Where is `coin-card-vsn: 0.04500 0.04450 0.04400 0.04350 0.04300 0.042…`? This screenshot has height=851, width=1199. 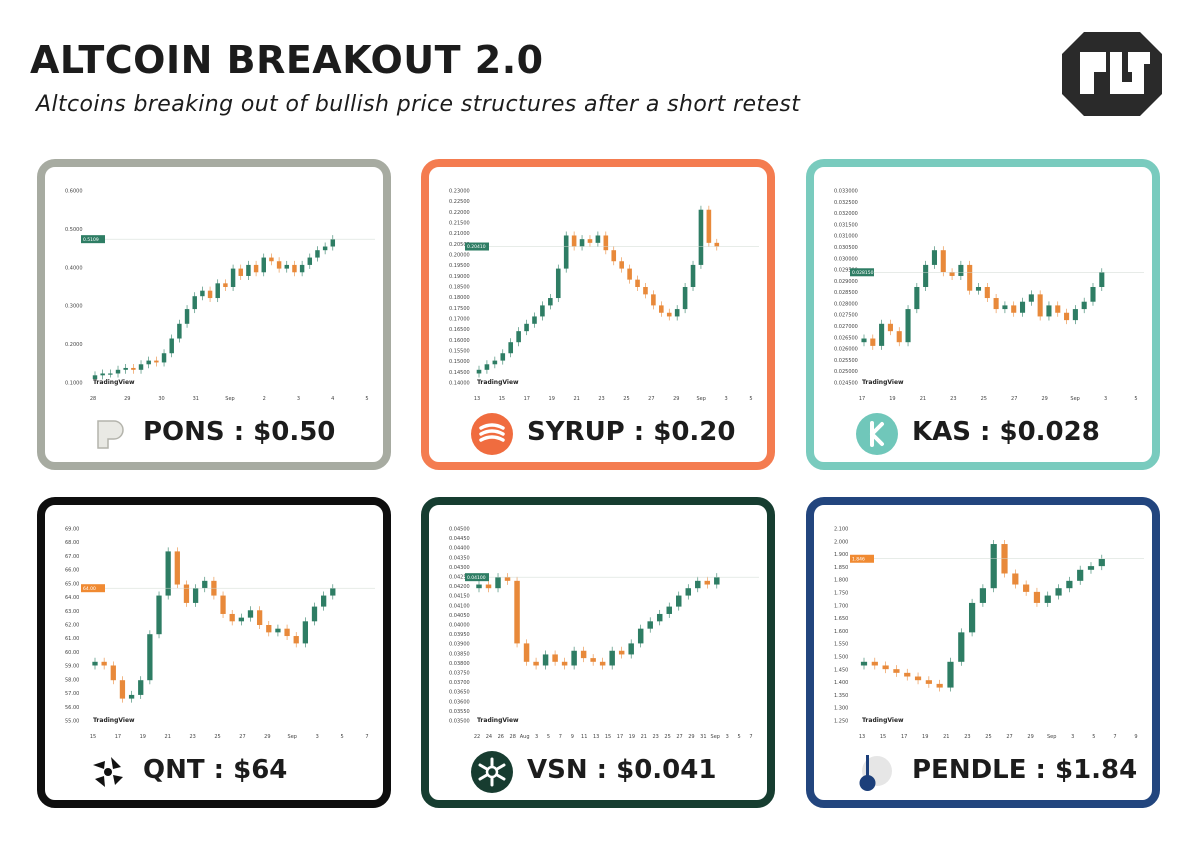
coin-card-vsn: 0.04500 0.04450 0.04400 0.04350 0.04300 0.042… is located at coordinates (598, 652).